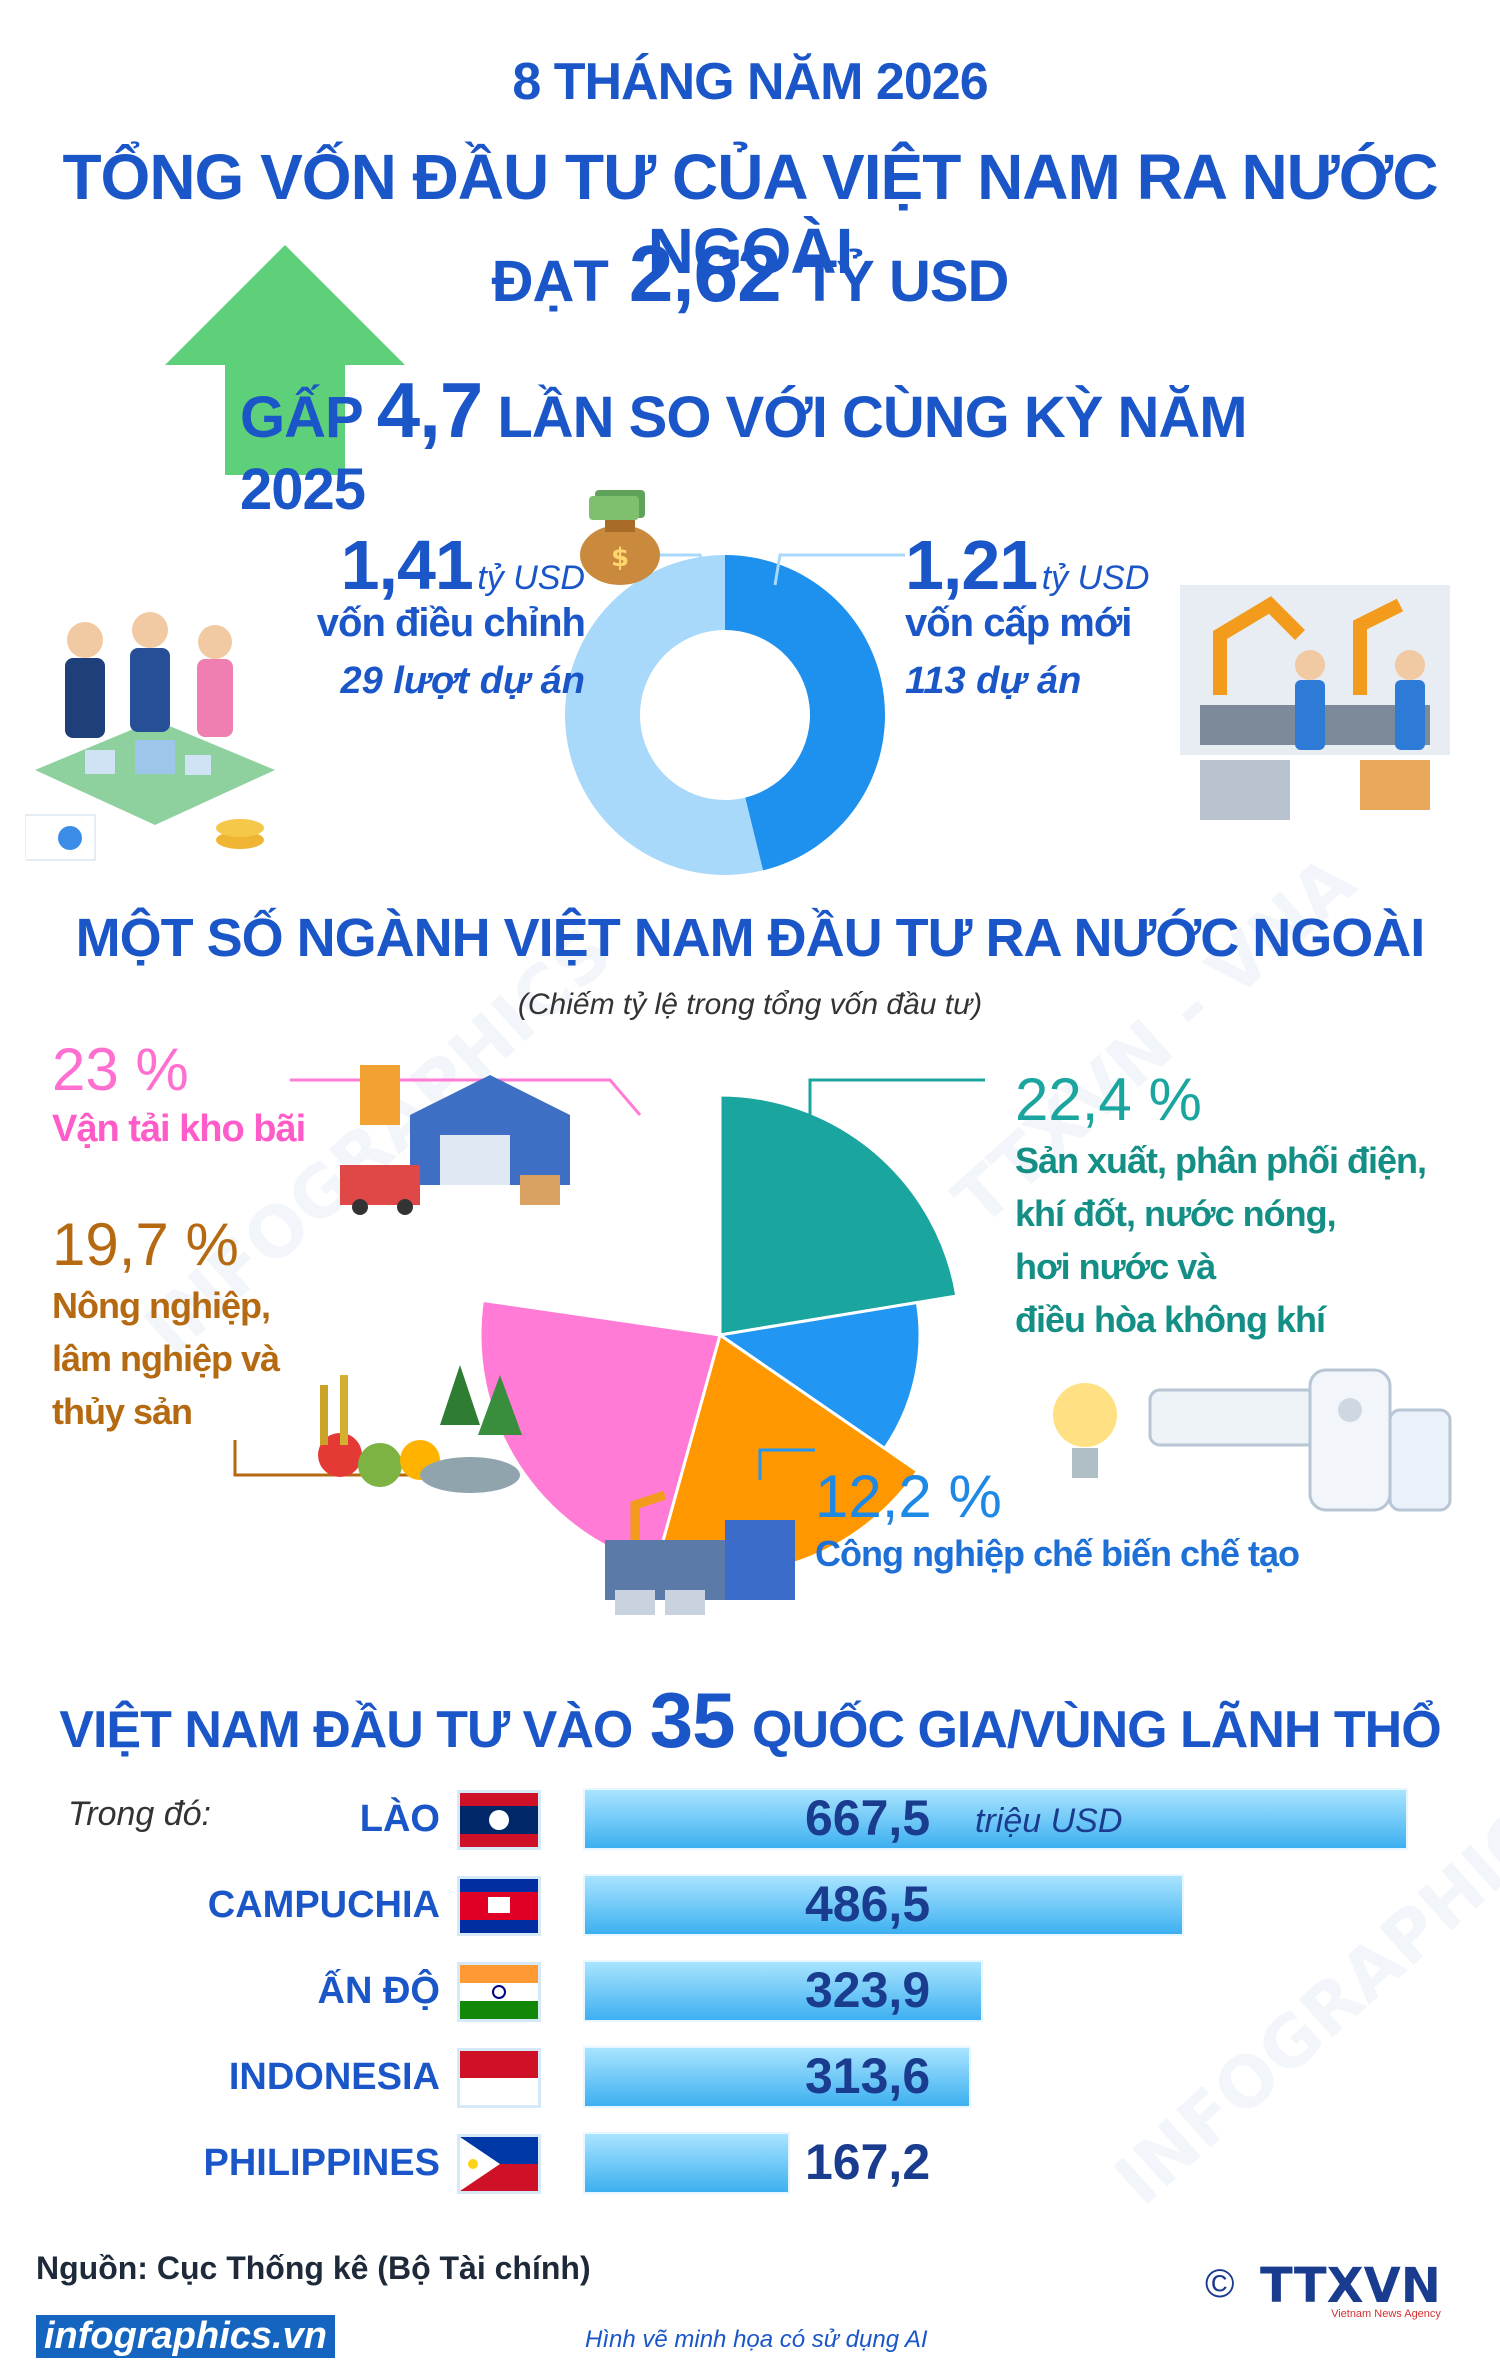 This screenshot has width=1500, height=2366. What do you see at coordinates (700, 1552) in the screenshot?
I see `manufacturing-machines-illustration` at bounding box center [700, 1552].